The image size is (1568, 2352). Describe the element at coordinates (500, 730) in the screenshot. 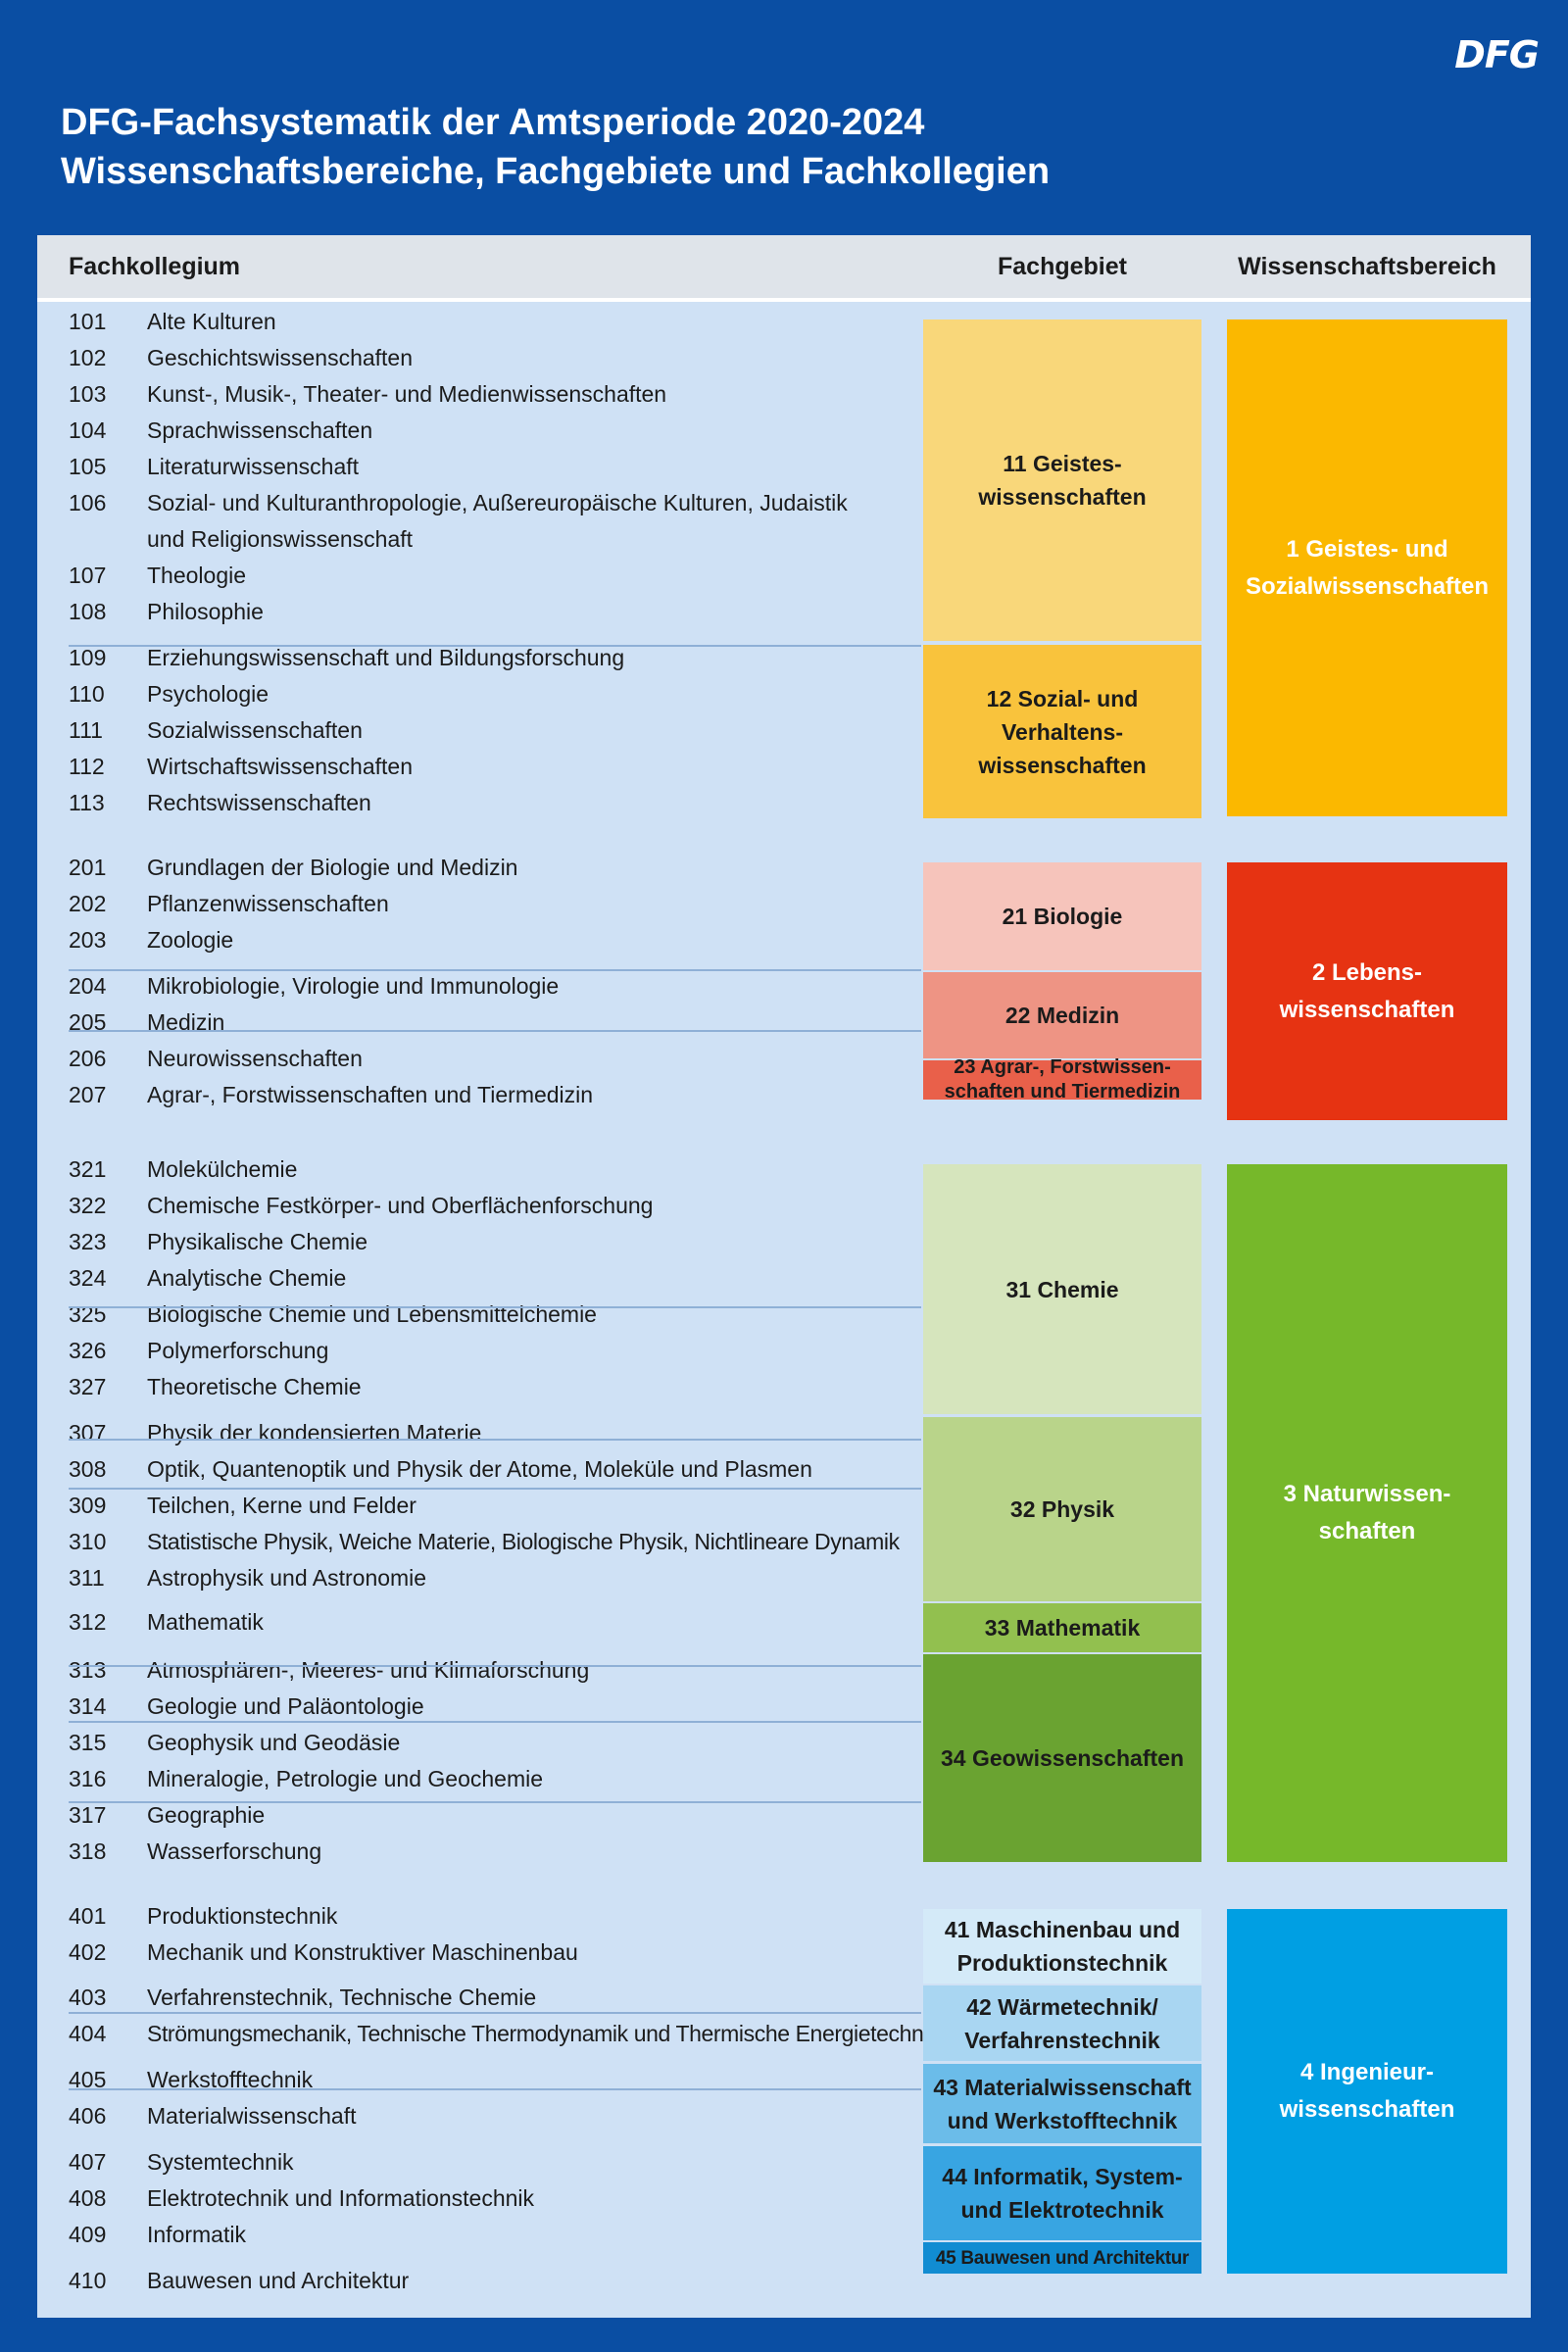

I see `fachkollegium-row: 111 Sozialwissenschaften` at that location.